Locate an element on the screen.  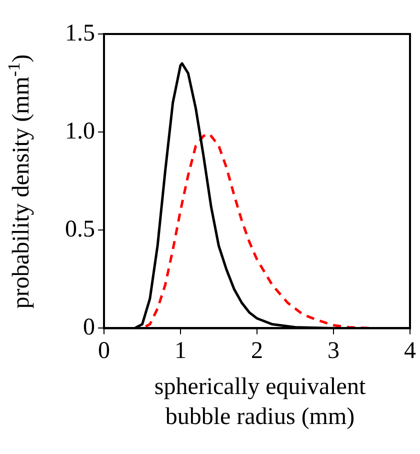
y-tick-label: 1.0 is located at coordinates (80, 131).